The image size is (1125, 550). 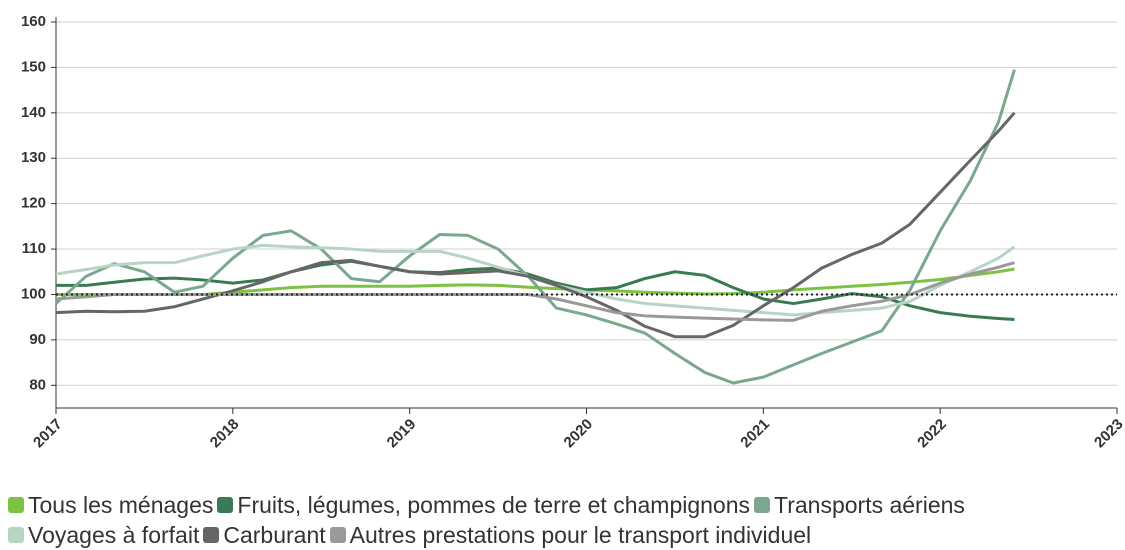 I want to click on legend-label: Voyages à forfait, so click(x=114, y=535).